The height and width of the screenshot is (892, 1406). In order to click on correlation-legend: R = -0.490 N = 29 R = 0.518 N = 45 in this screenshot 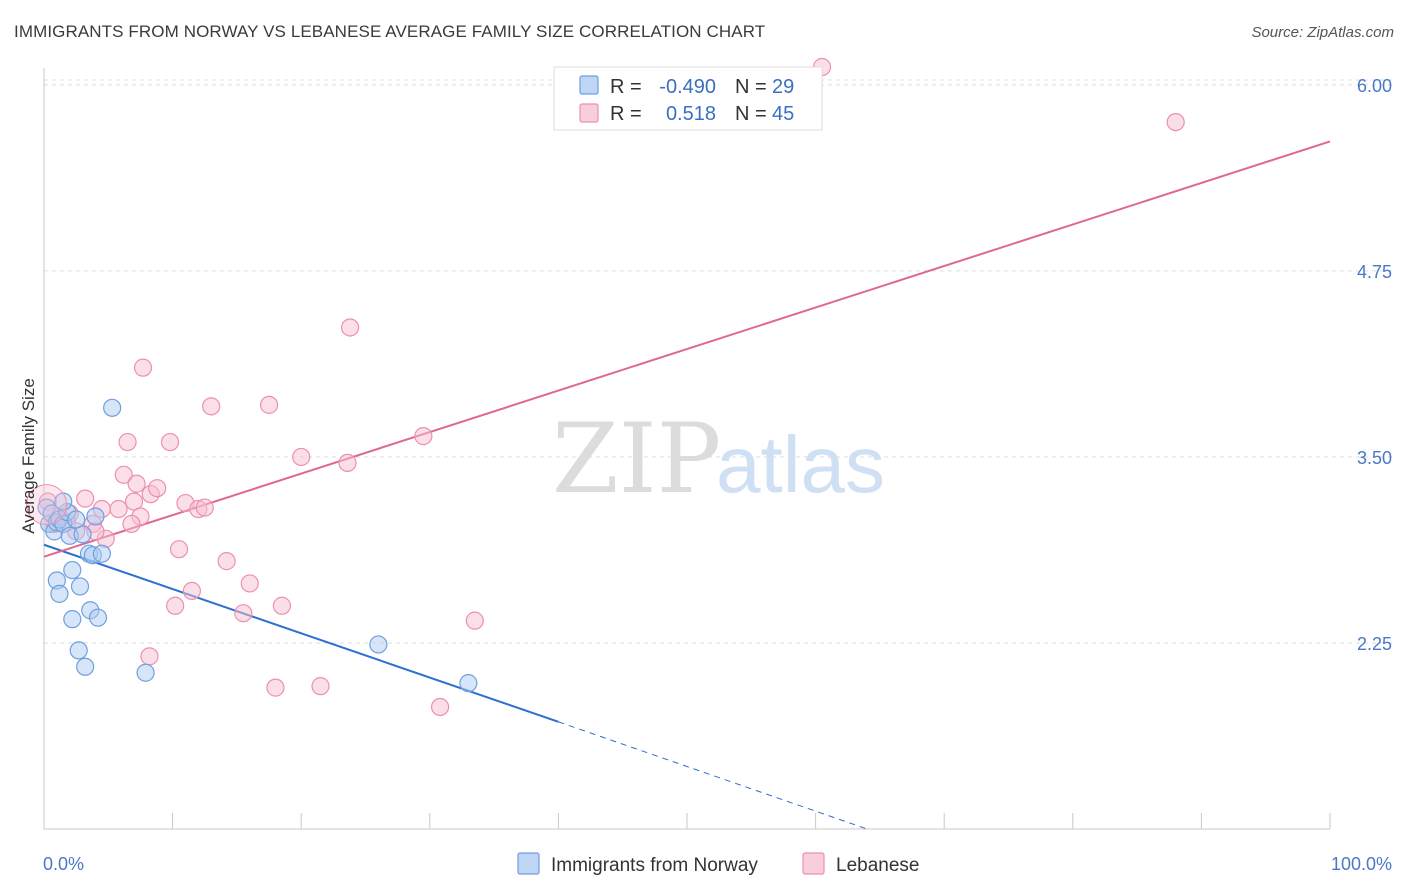, I will do `click(688, 98)`.